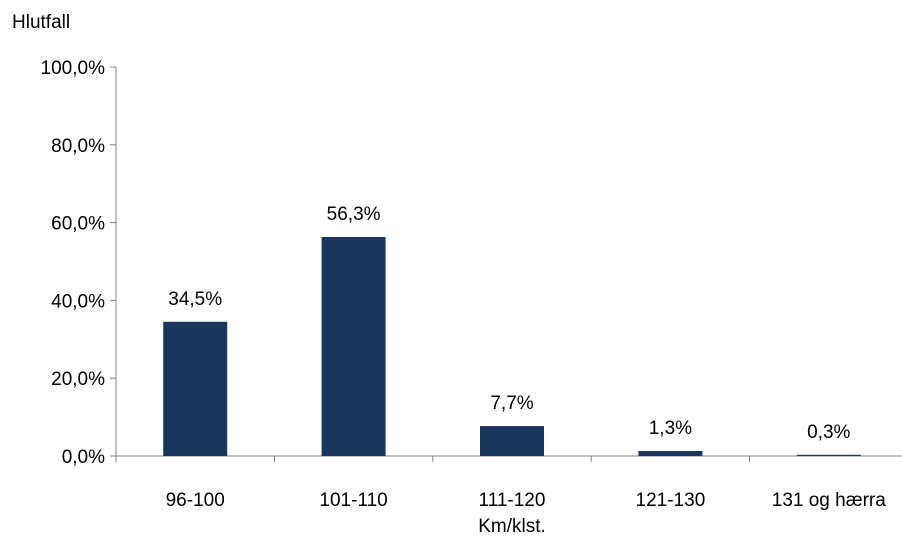 Image resolution: width=902 pixels, height=542 pixels. I want to click on x-axis-label: Km/klst., so click(512, 526).